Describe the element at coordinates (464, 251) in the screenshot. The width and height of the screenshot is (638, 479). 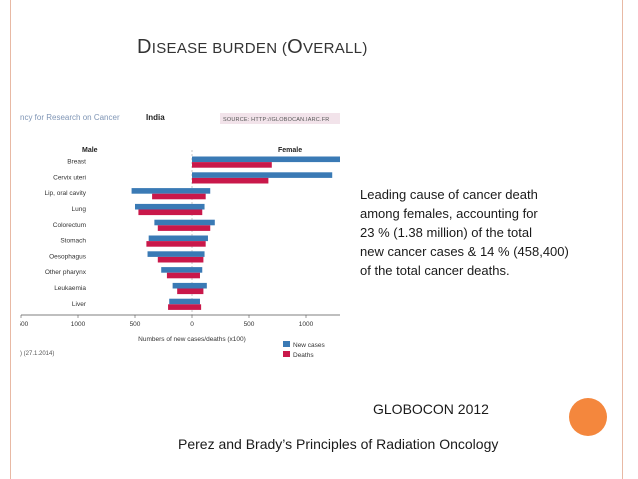
I see `callout-line: new cancer cases & 14 % (458,400)` at that location.